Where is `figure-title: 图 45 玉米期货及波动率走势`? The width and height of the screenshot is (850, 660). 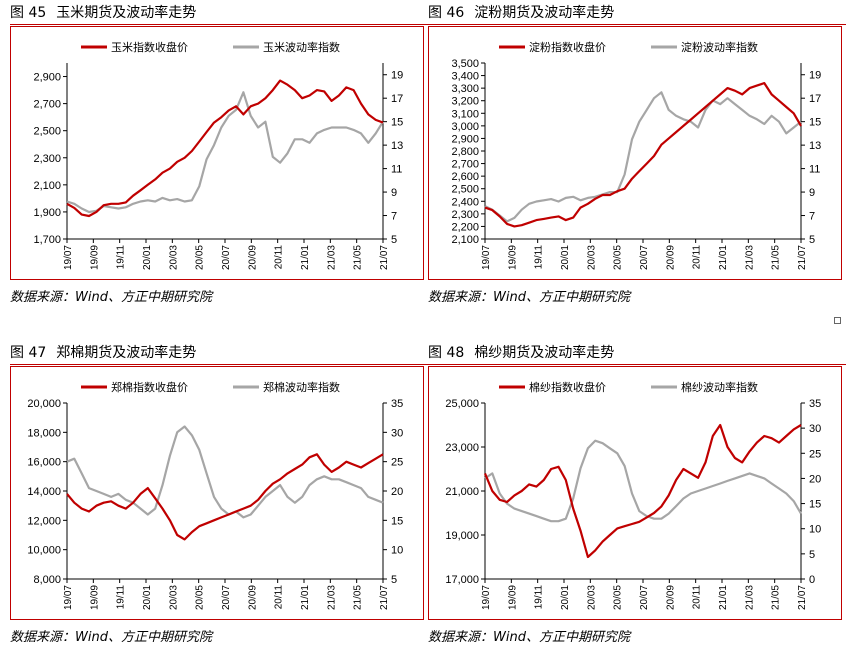 figure-title: 图 45 玉米期货及波动率走势 is located at coordinates (219, 13).